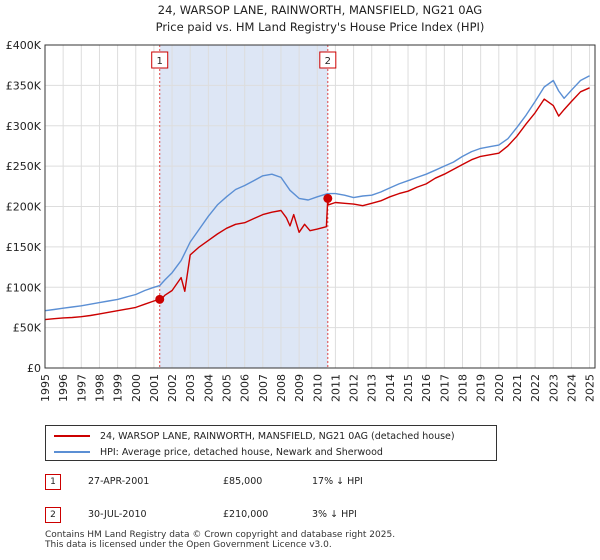 The height and width of the screenshot is (560, 600). What do you see at coordinates (354, 388) in the screenshot?
I see `x-tick-label: 2012` at bounding box center [354, 388].